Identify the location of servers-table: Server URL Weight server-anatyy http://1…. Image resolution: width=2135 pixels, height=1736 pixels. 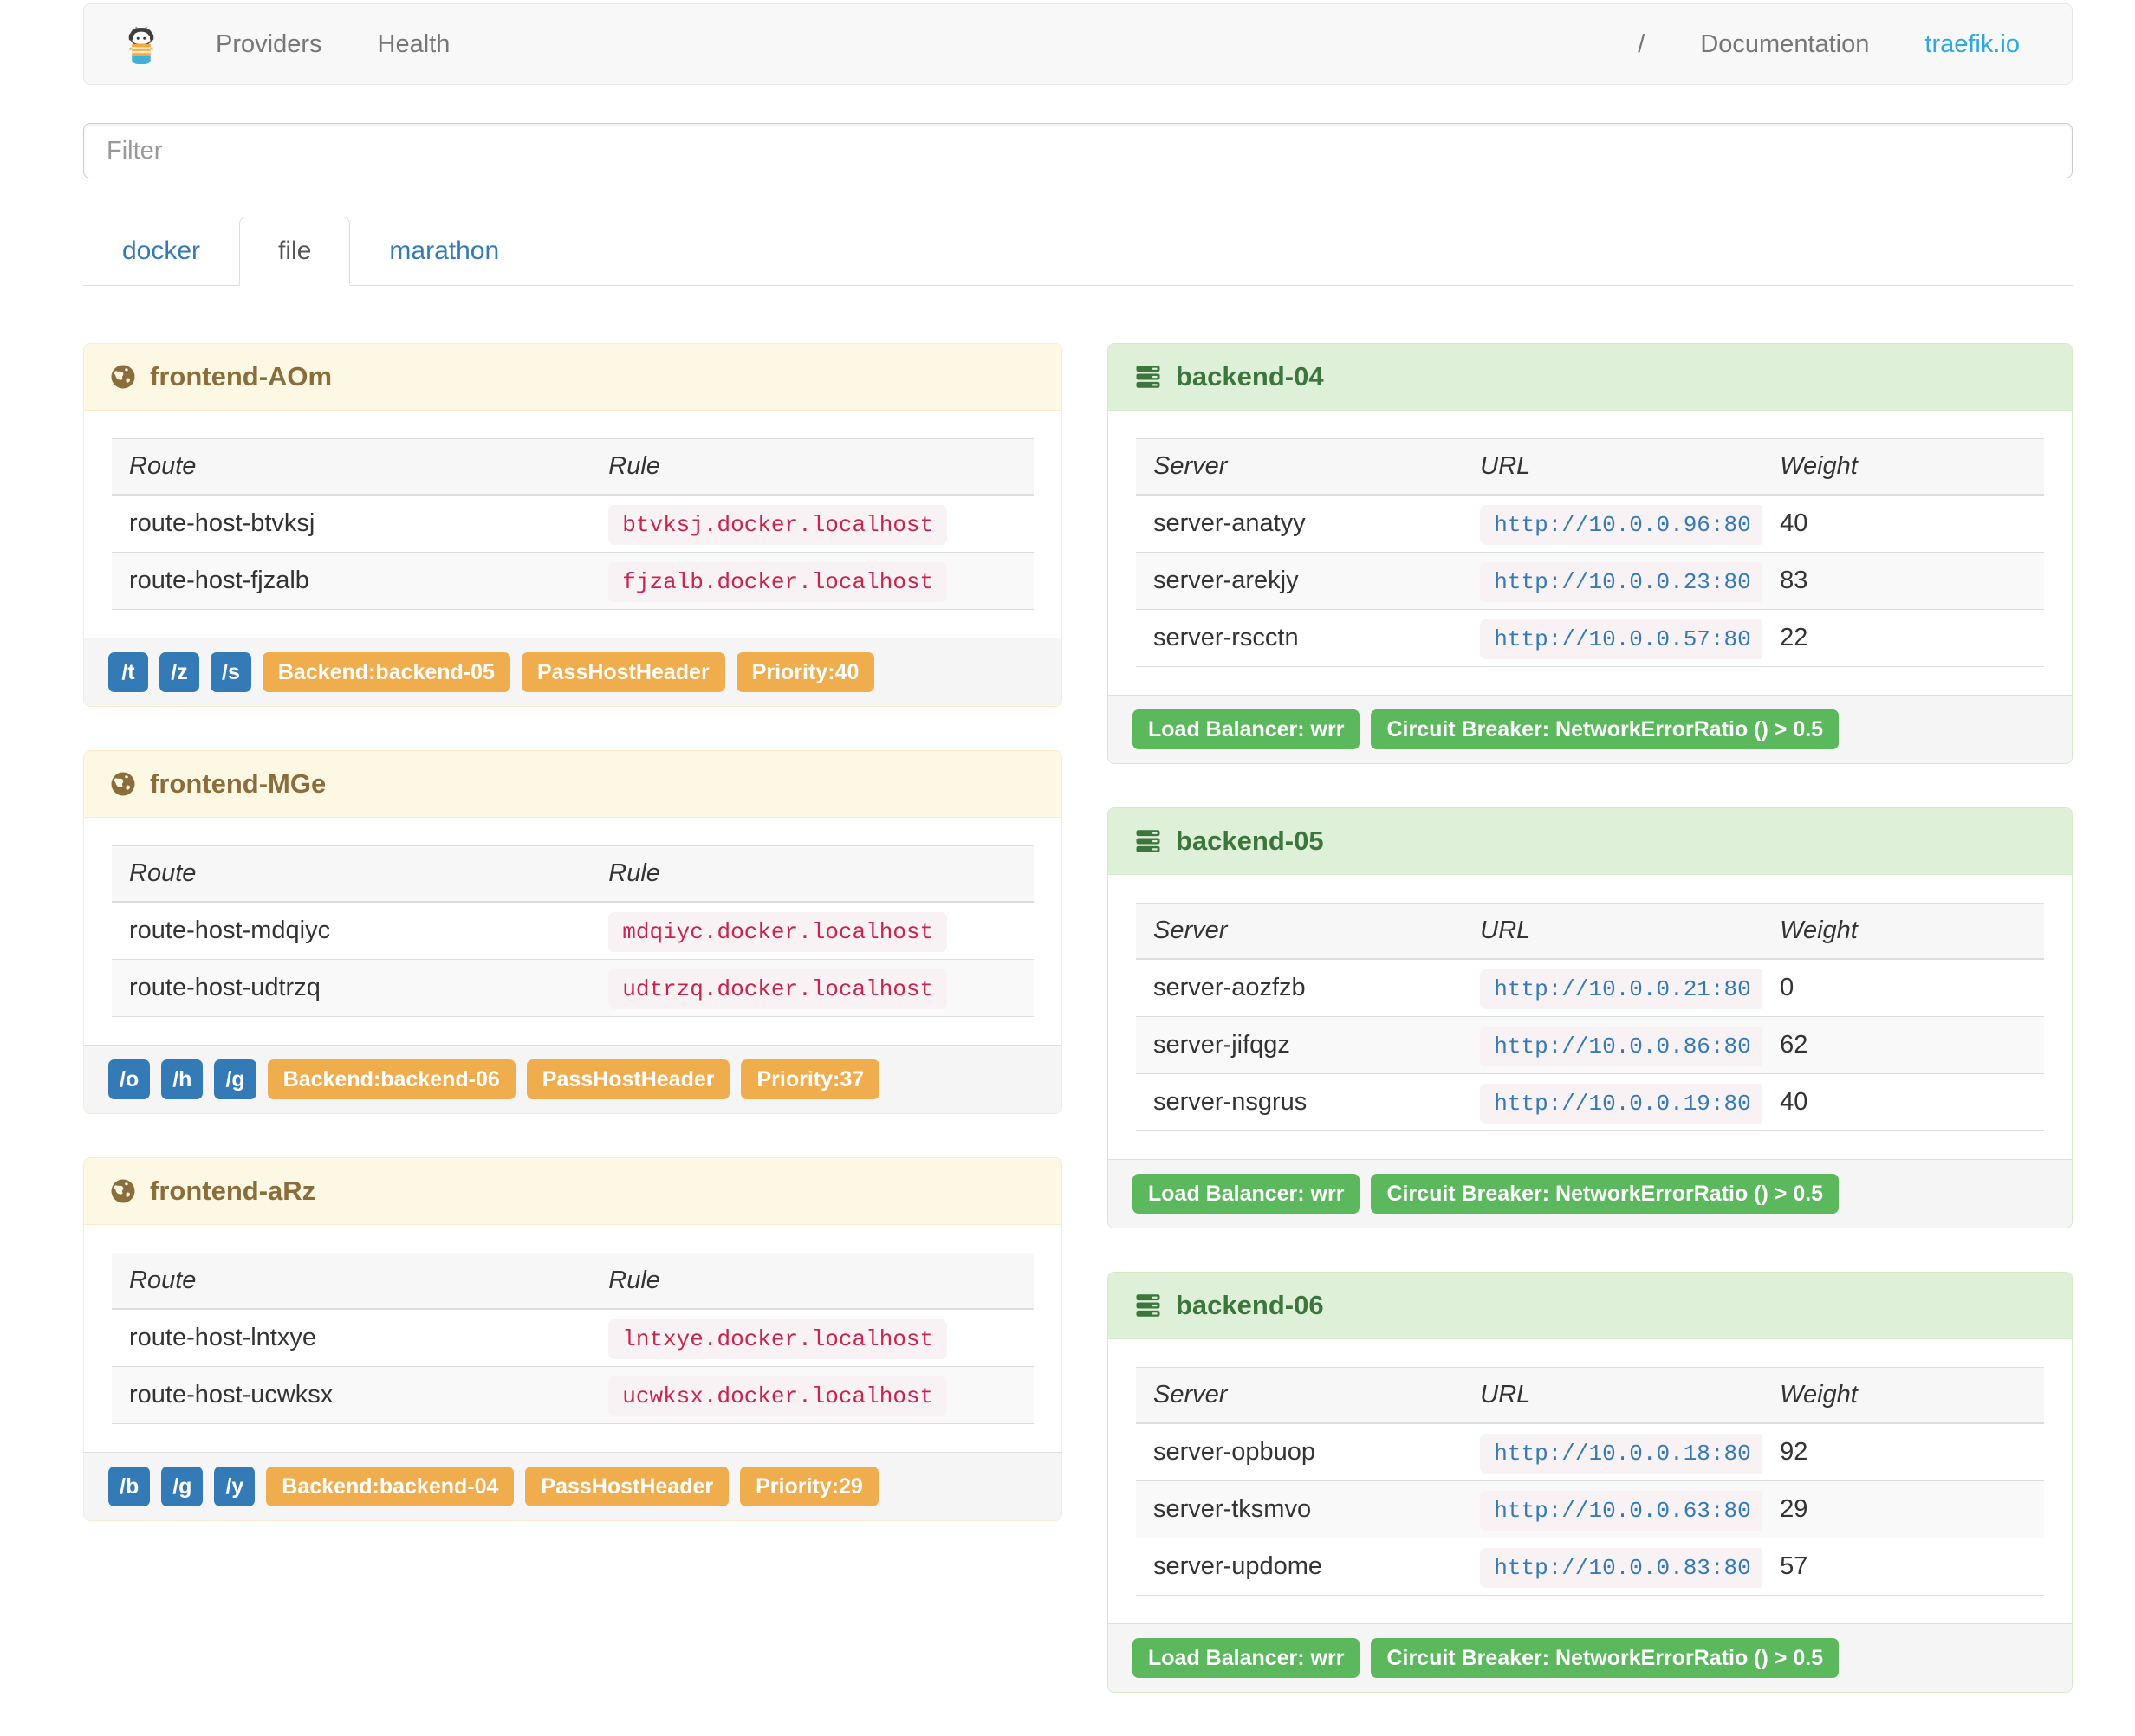
(1590, 552).